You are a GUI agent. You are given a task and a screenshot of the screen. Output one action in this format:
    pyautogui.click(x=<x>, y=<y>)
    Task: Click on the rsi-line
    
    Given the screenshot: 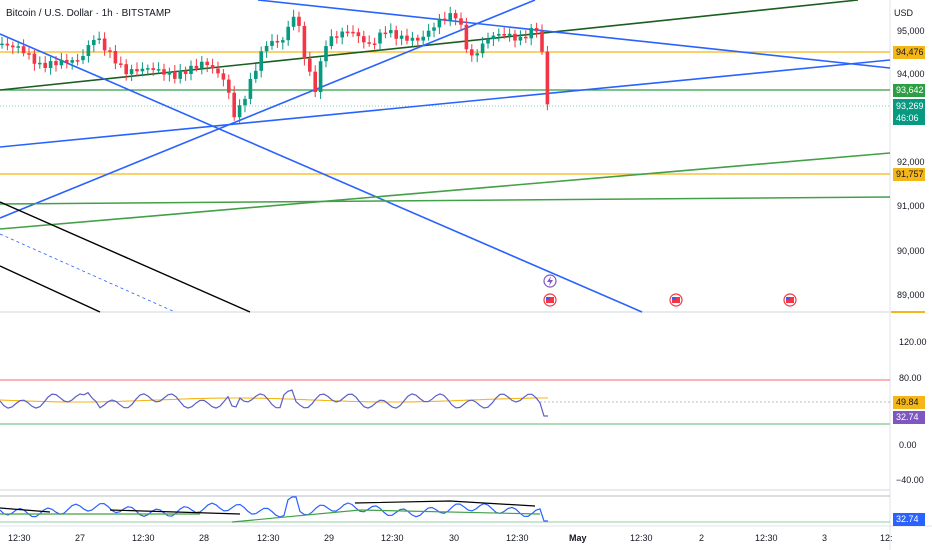 What is the action you would take?
    pyautogui.click(x=274, y=403)
    